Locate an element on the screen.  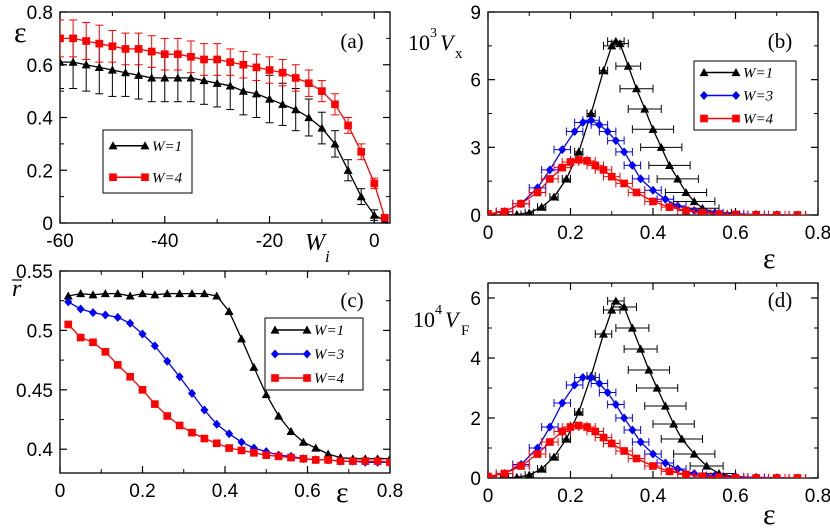
panel-label: (b) is located at coordinates (780, 41).